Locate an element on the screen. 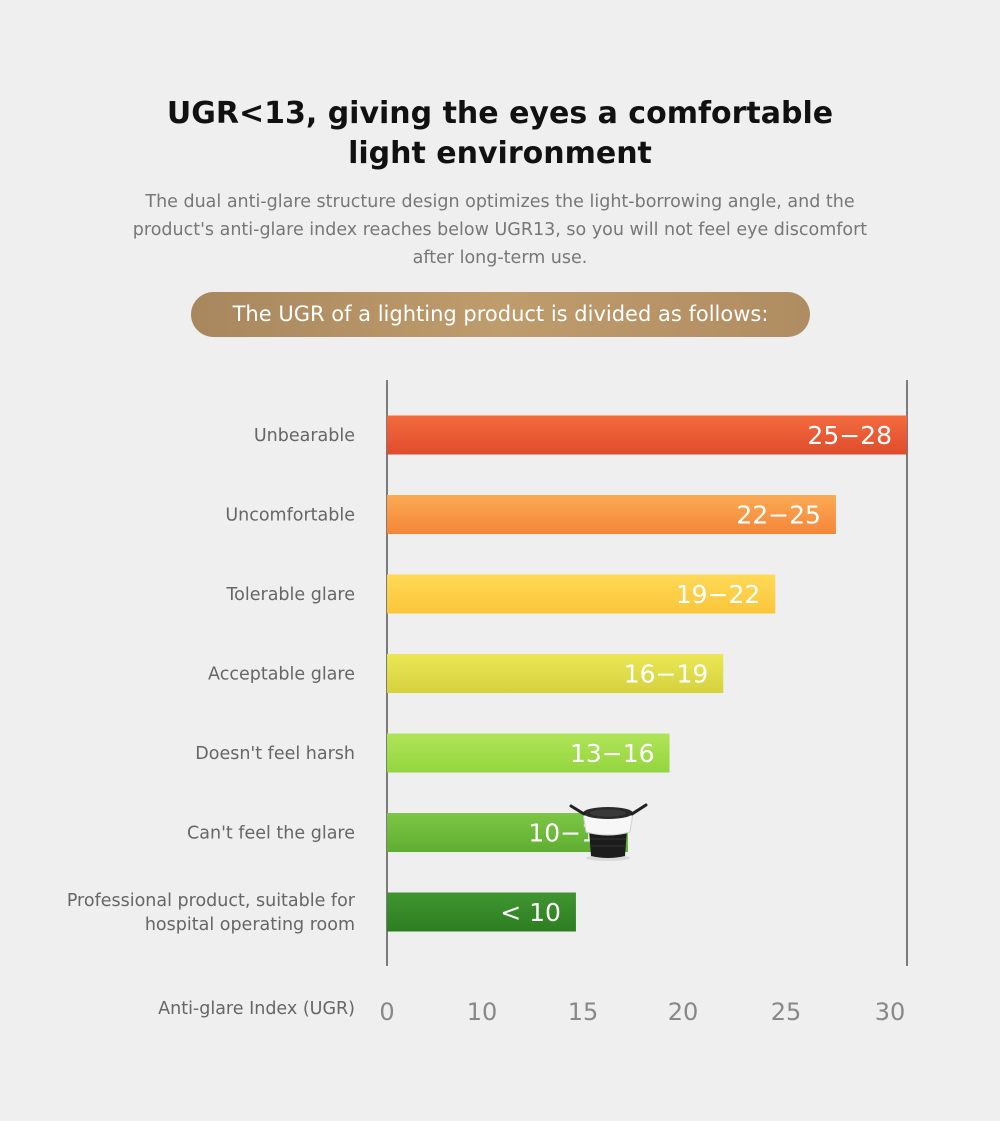 The height and width of the screenshot is (1121, 1000). category-label-3: Acceptable glare is located at coordinates (281, 675).